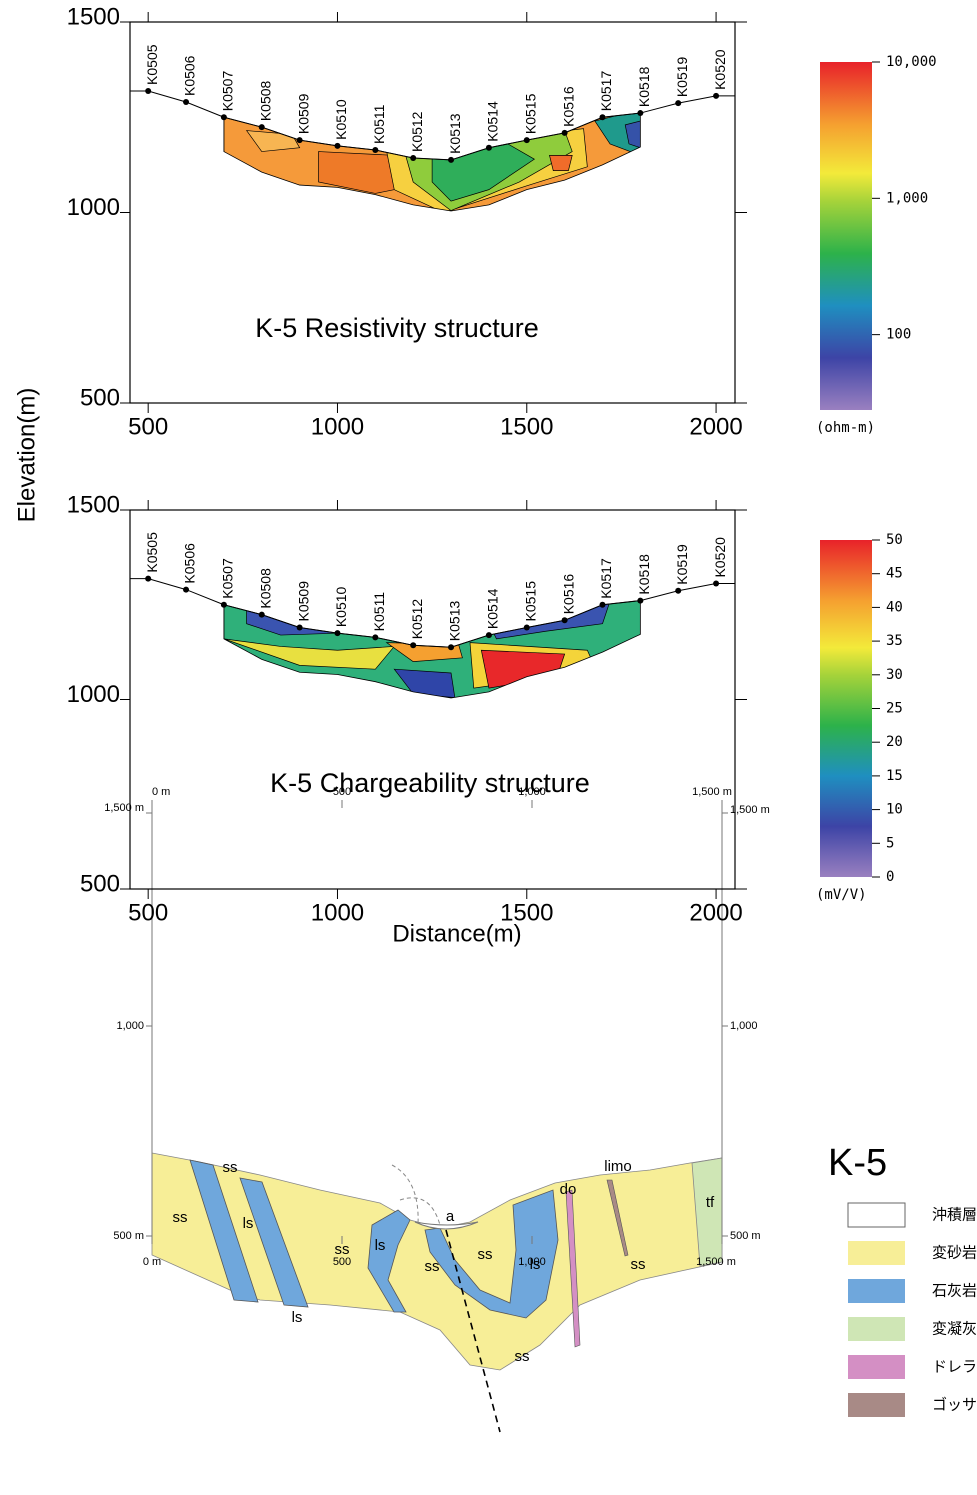 The width and height of the screenshot is (977, 1495). Describe the element at coordinates (473, 1331) in the screenshot. I see `fault` at that location.